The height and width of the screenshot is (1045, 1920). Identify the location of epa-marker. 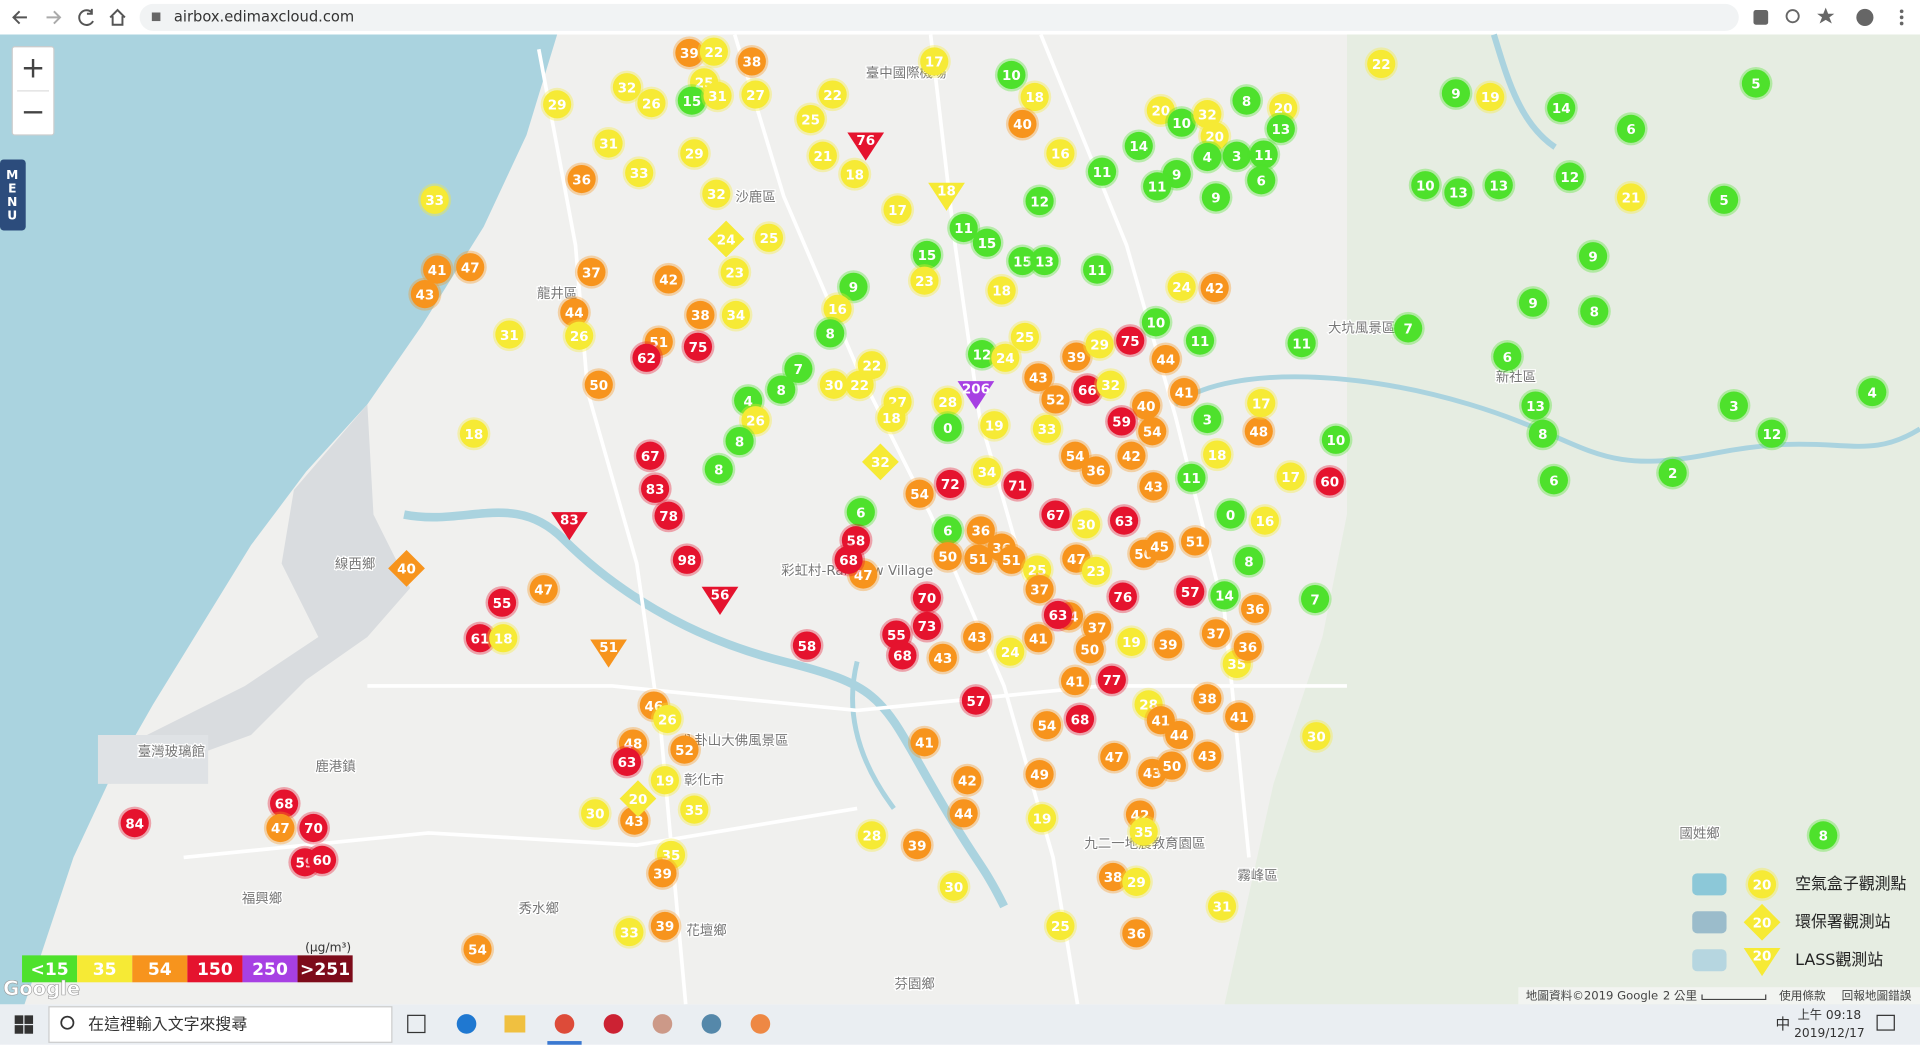
(638, 798).